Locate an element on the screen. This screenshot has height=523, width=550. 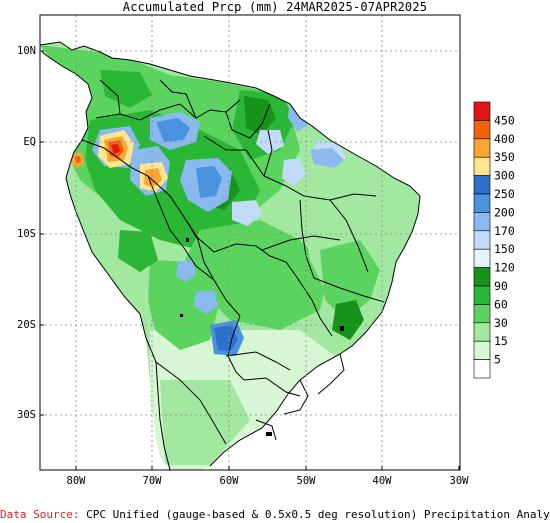
legend-label: 60 is located at coordinates (501, 304).